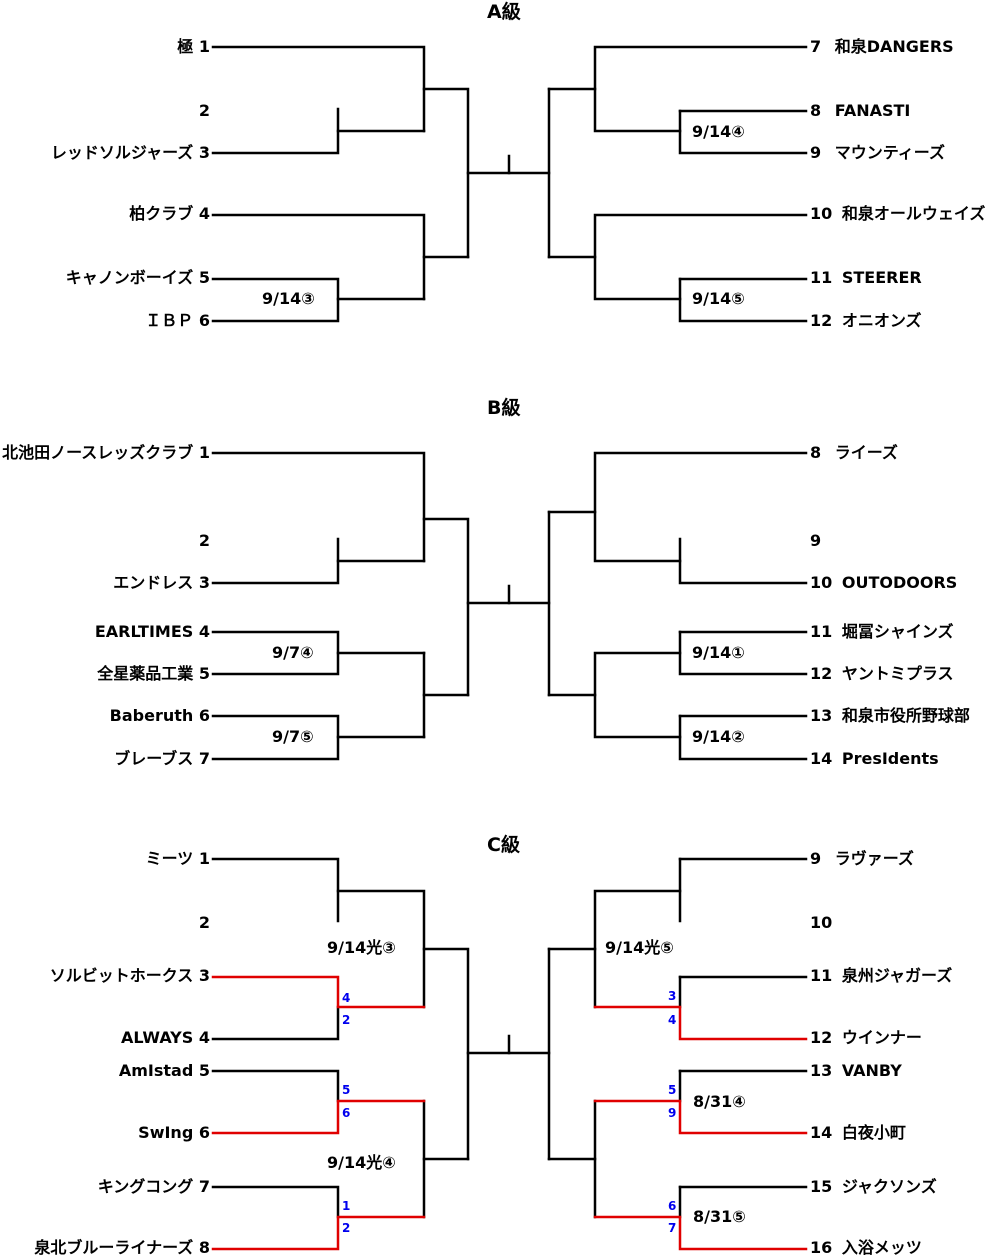  Describe the element at coordinates (862, 859) in the screenshot. I see `team-c-9: 9 ラヴァーズ` at that location.